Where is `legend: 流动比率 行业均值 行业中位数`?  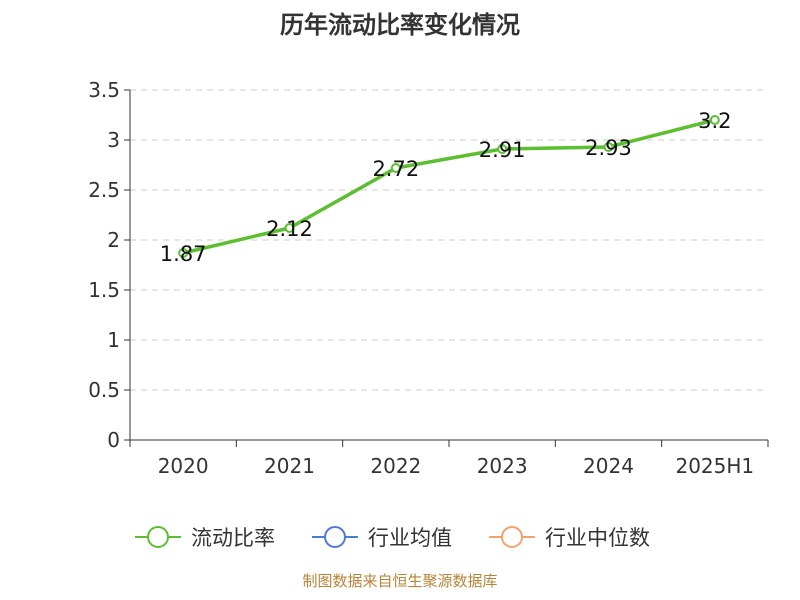 legend: 流动比率 行业均值 行业中位数 is located at coordinates (392, 538).